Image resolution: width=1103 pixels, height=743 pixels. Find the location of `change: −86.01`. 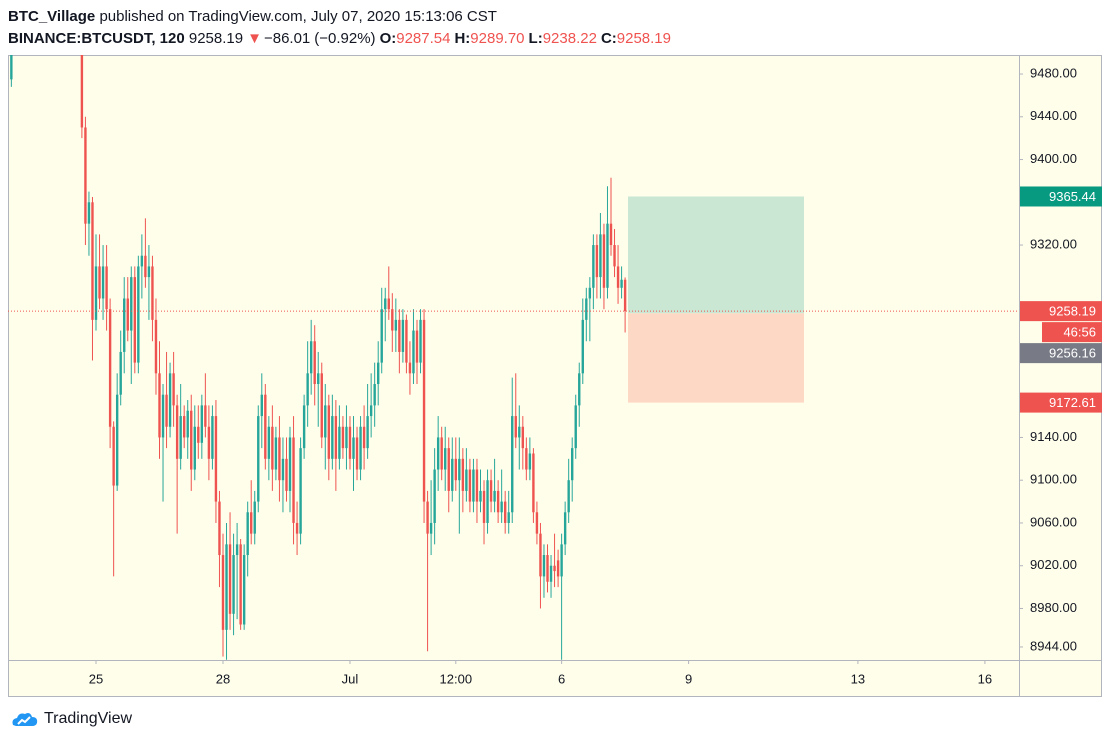

change: −86.01 is located at coordinates (287, 38).